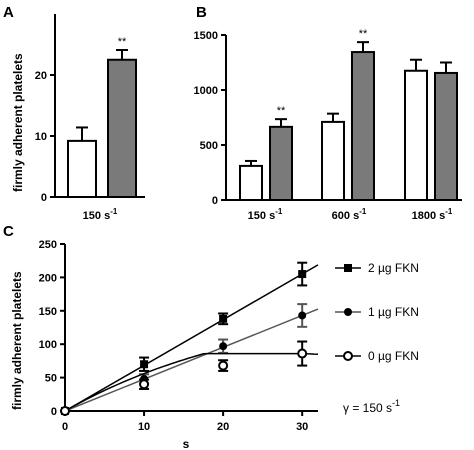  Describe the element at coordinates (265, 214) in the screenshot. I see `panel-b-category-label-0: 150 s-1` at that location.